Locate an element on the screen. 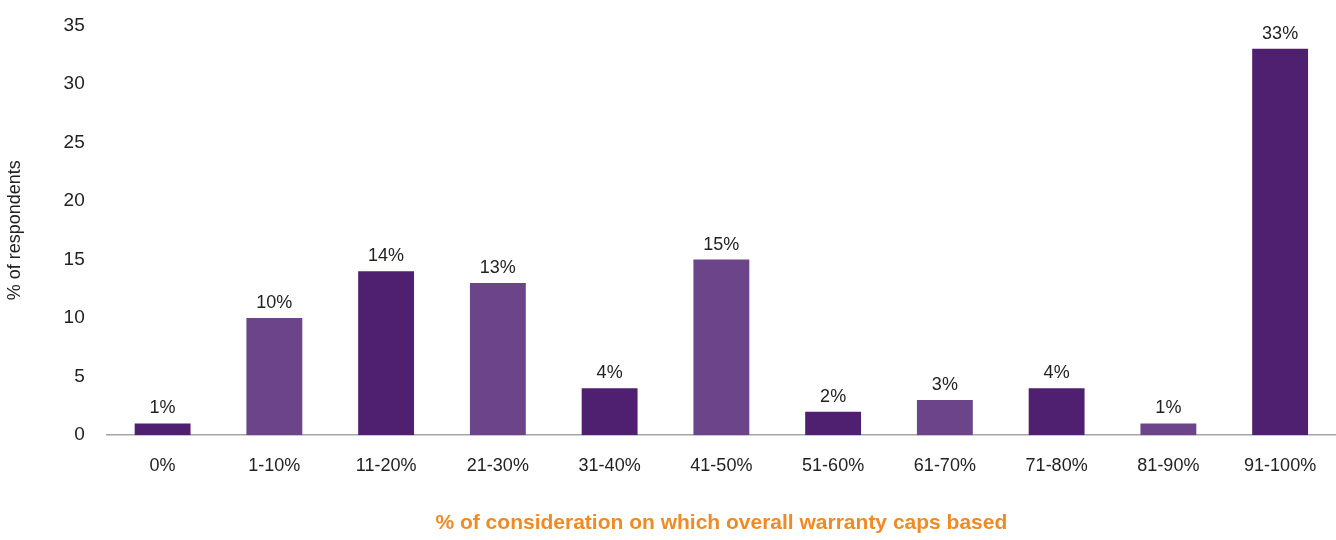  data-label: 15% is located at coordinates (721, 243).